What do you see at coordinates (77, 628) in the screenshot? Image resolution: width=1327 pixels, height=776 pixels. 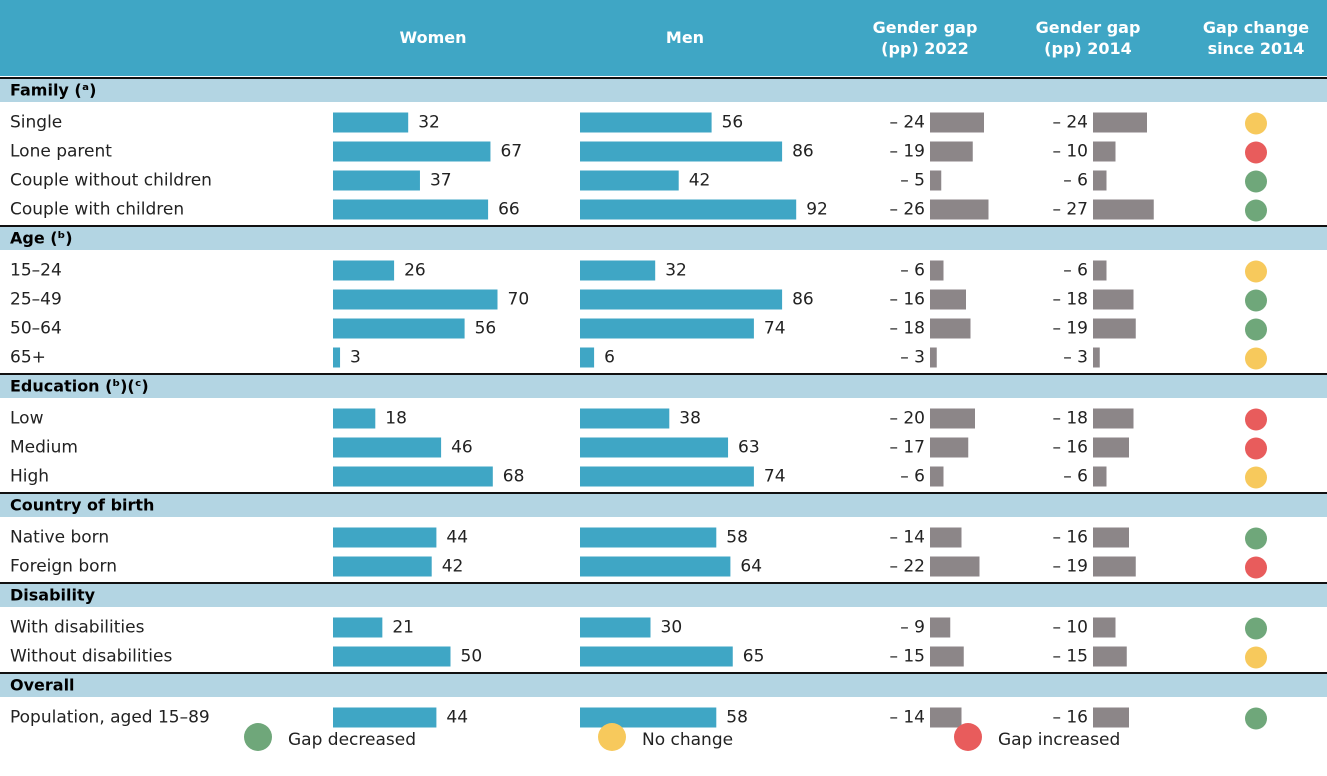 I see `row-label: With disabilities` at bounding box center [77, 628].